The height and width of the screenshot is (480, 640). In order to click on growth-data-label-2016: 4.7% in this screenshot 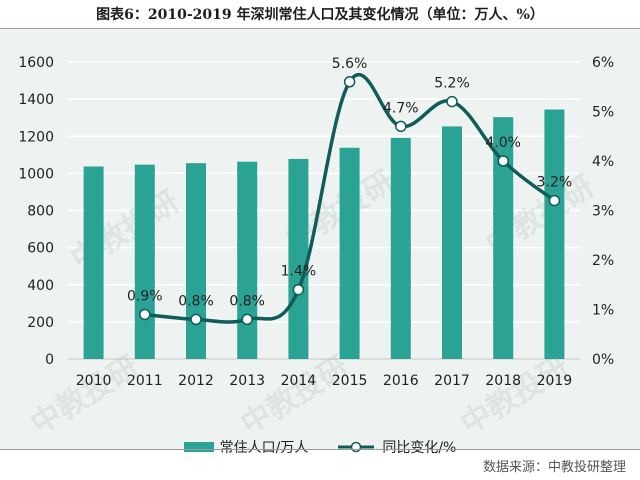, I will do `click(401, 108)`.